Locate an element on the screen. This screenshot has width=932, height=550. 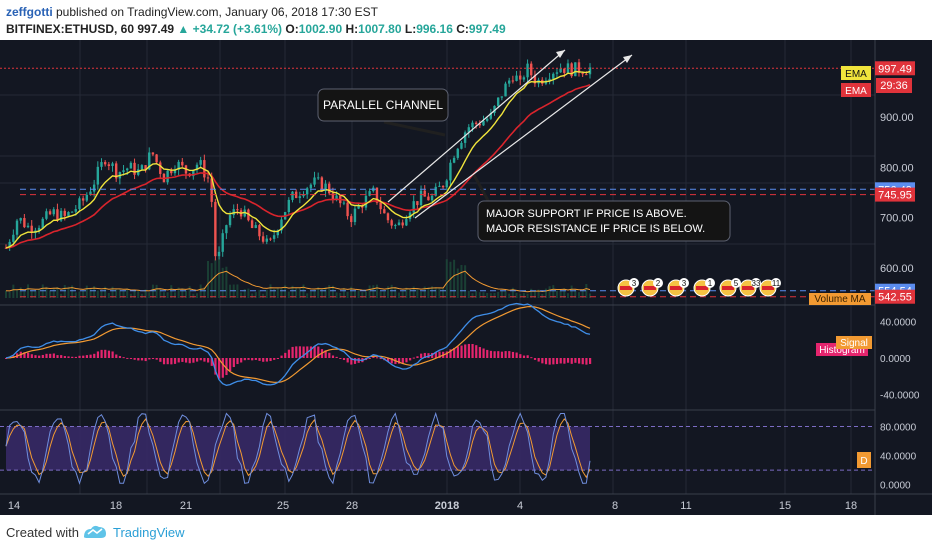
event-count-text: 3 is located at coordinates (684, 283).